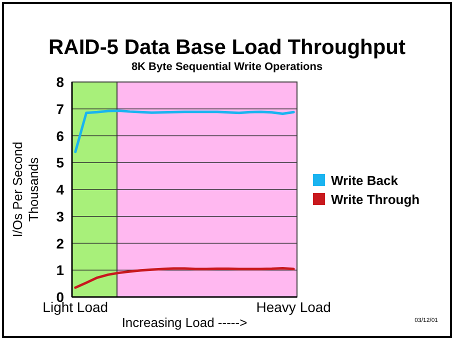 Image resolution: width=454 pixels, height=340 pixels. Describe the element at coordinates (60, 108) in the screenshot. I see `y-tick-label: 7` at that location.